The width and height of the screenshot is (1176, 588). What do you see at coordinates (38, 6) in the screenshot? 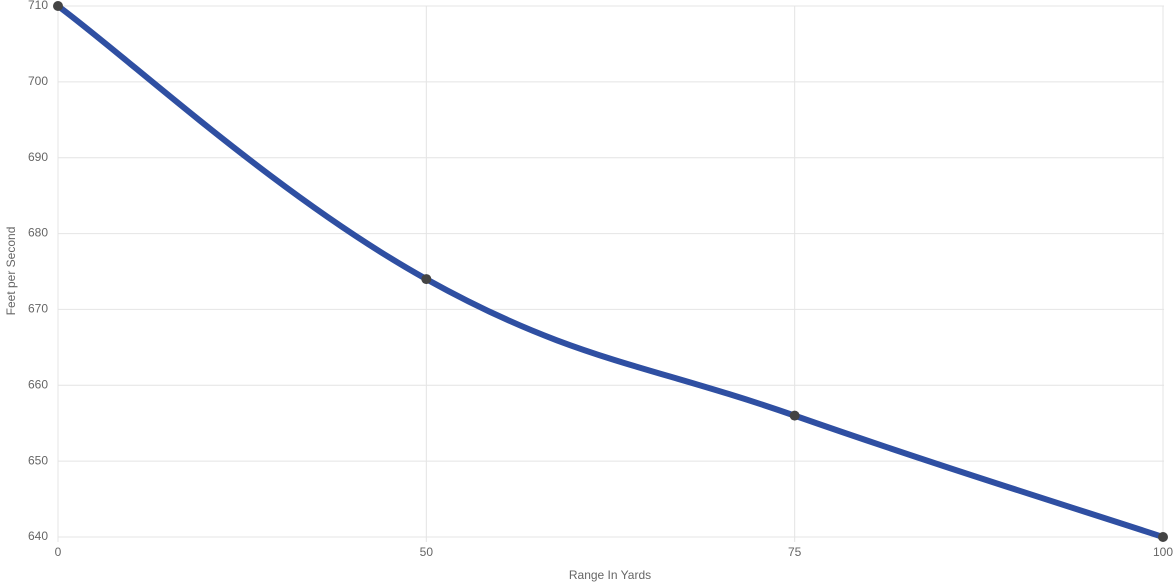
I see `y-tick-label: 710` at bounding box center [38, 6].